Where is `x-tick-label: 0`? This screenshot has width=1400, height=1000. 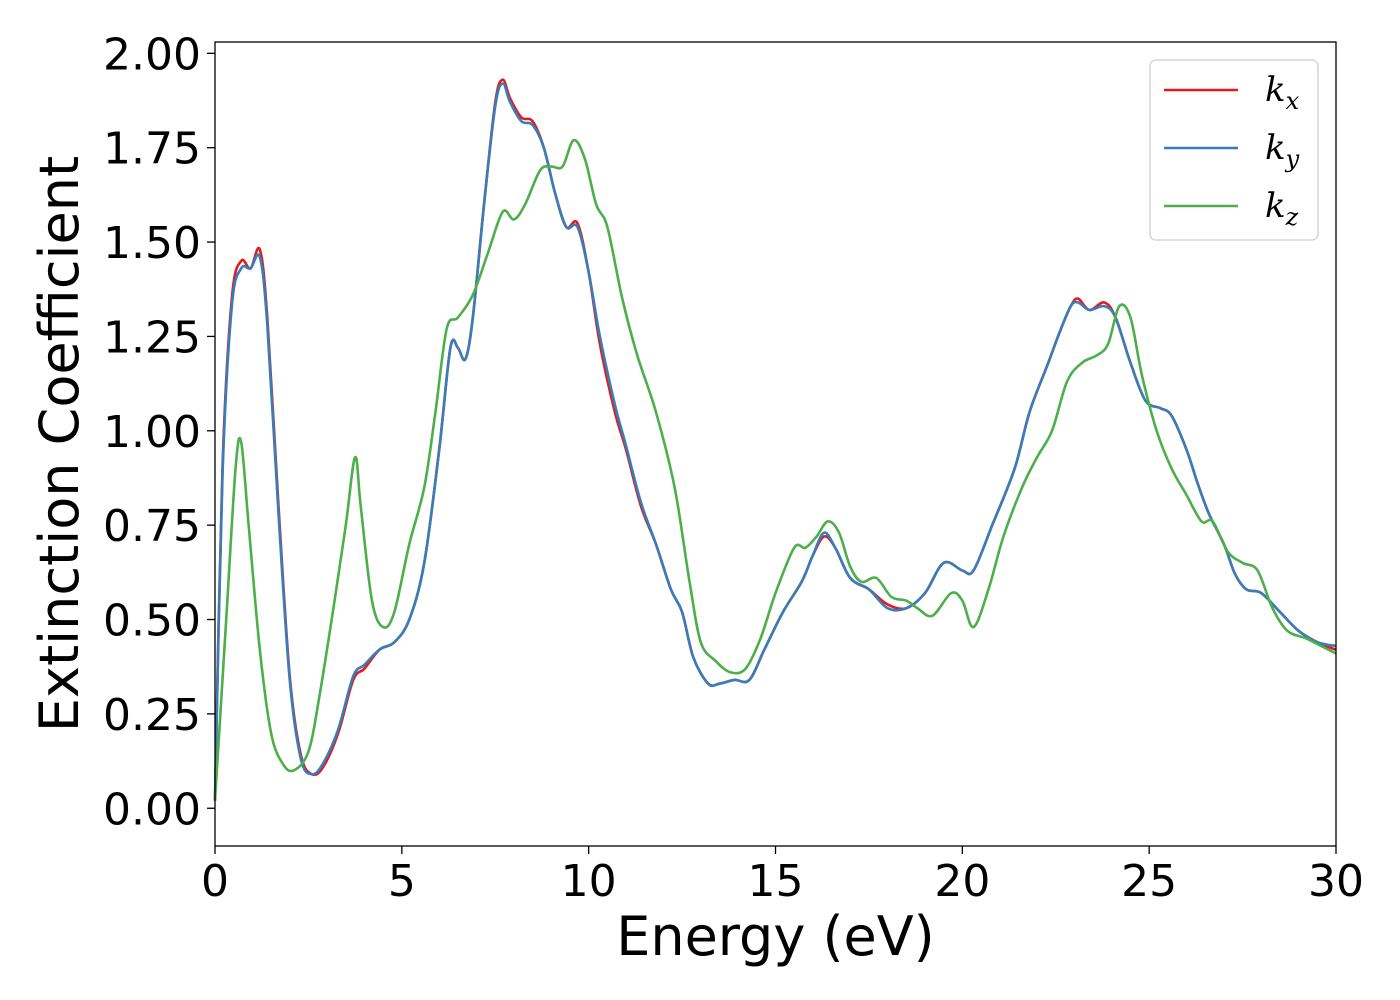 x-tick-label: 0 is located at coordinates (215, 881).